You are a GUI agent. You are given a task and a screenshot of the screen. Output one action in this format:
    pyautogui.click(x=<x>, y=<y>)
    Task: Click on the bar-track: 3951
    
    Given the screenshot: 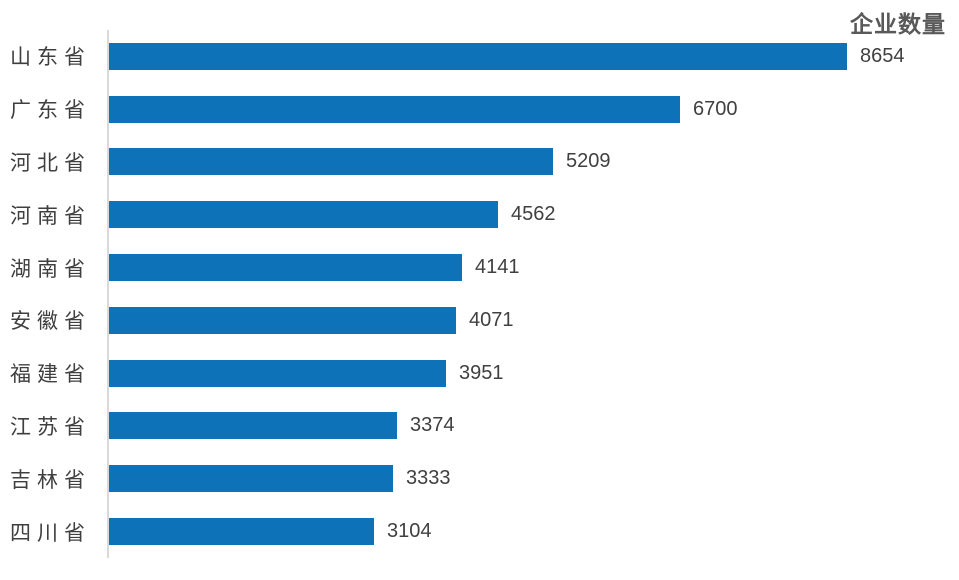 What is the action you would take?
    pyautogui.click(x=533, y=373)
    